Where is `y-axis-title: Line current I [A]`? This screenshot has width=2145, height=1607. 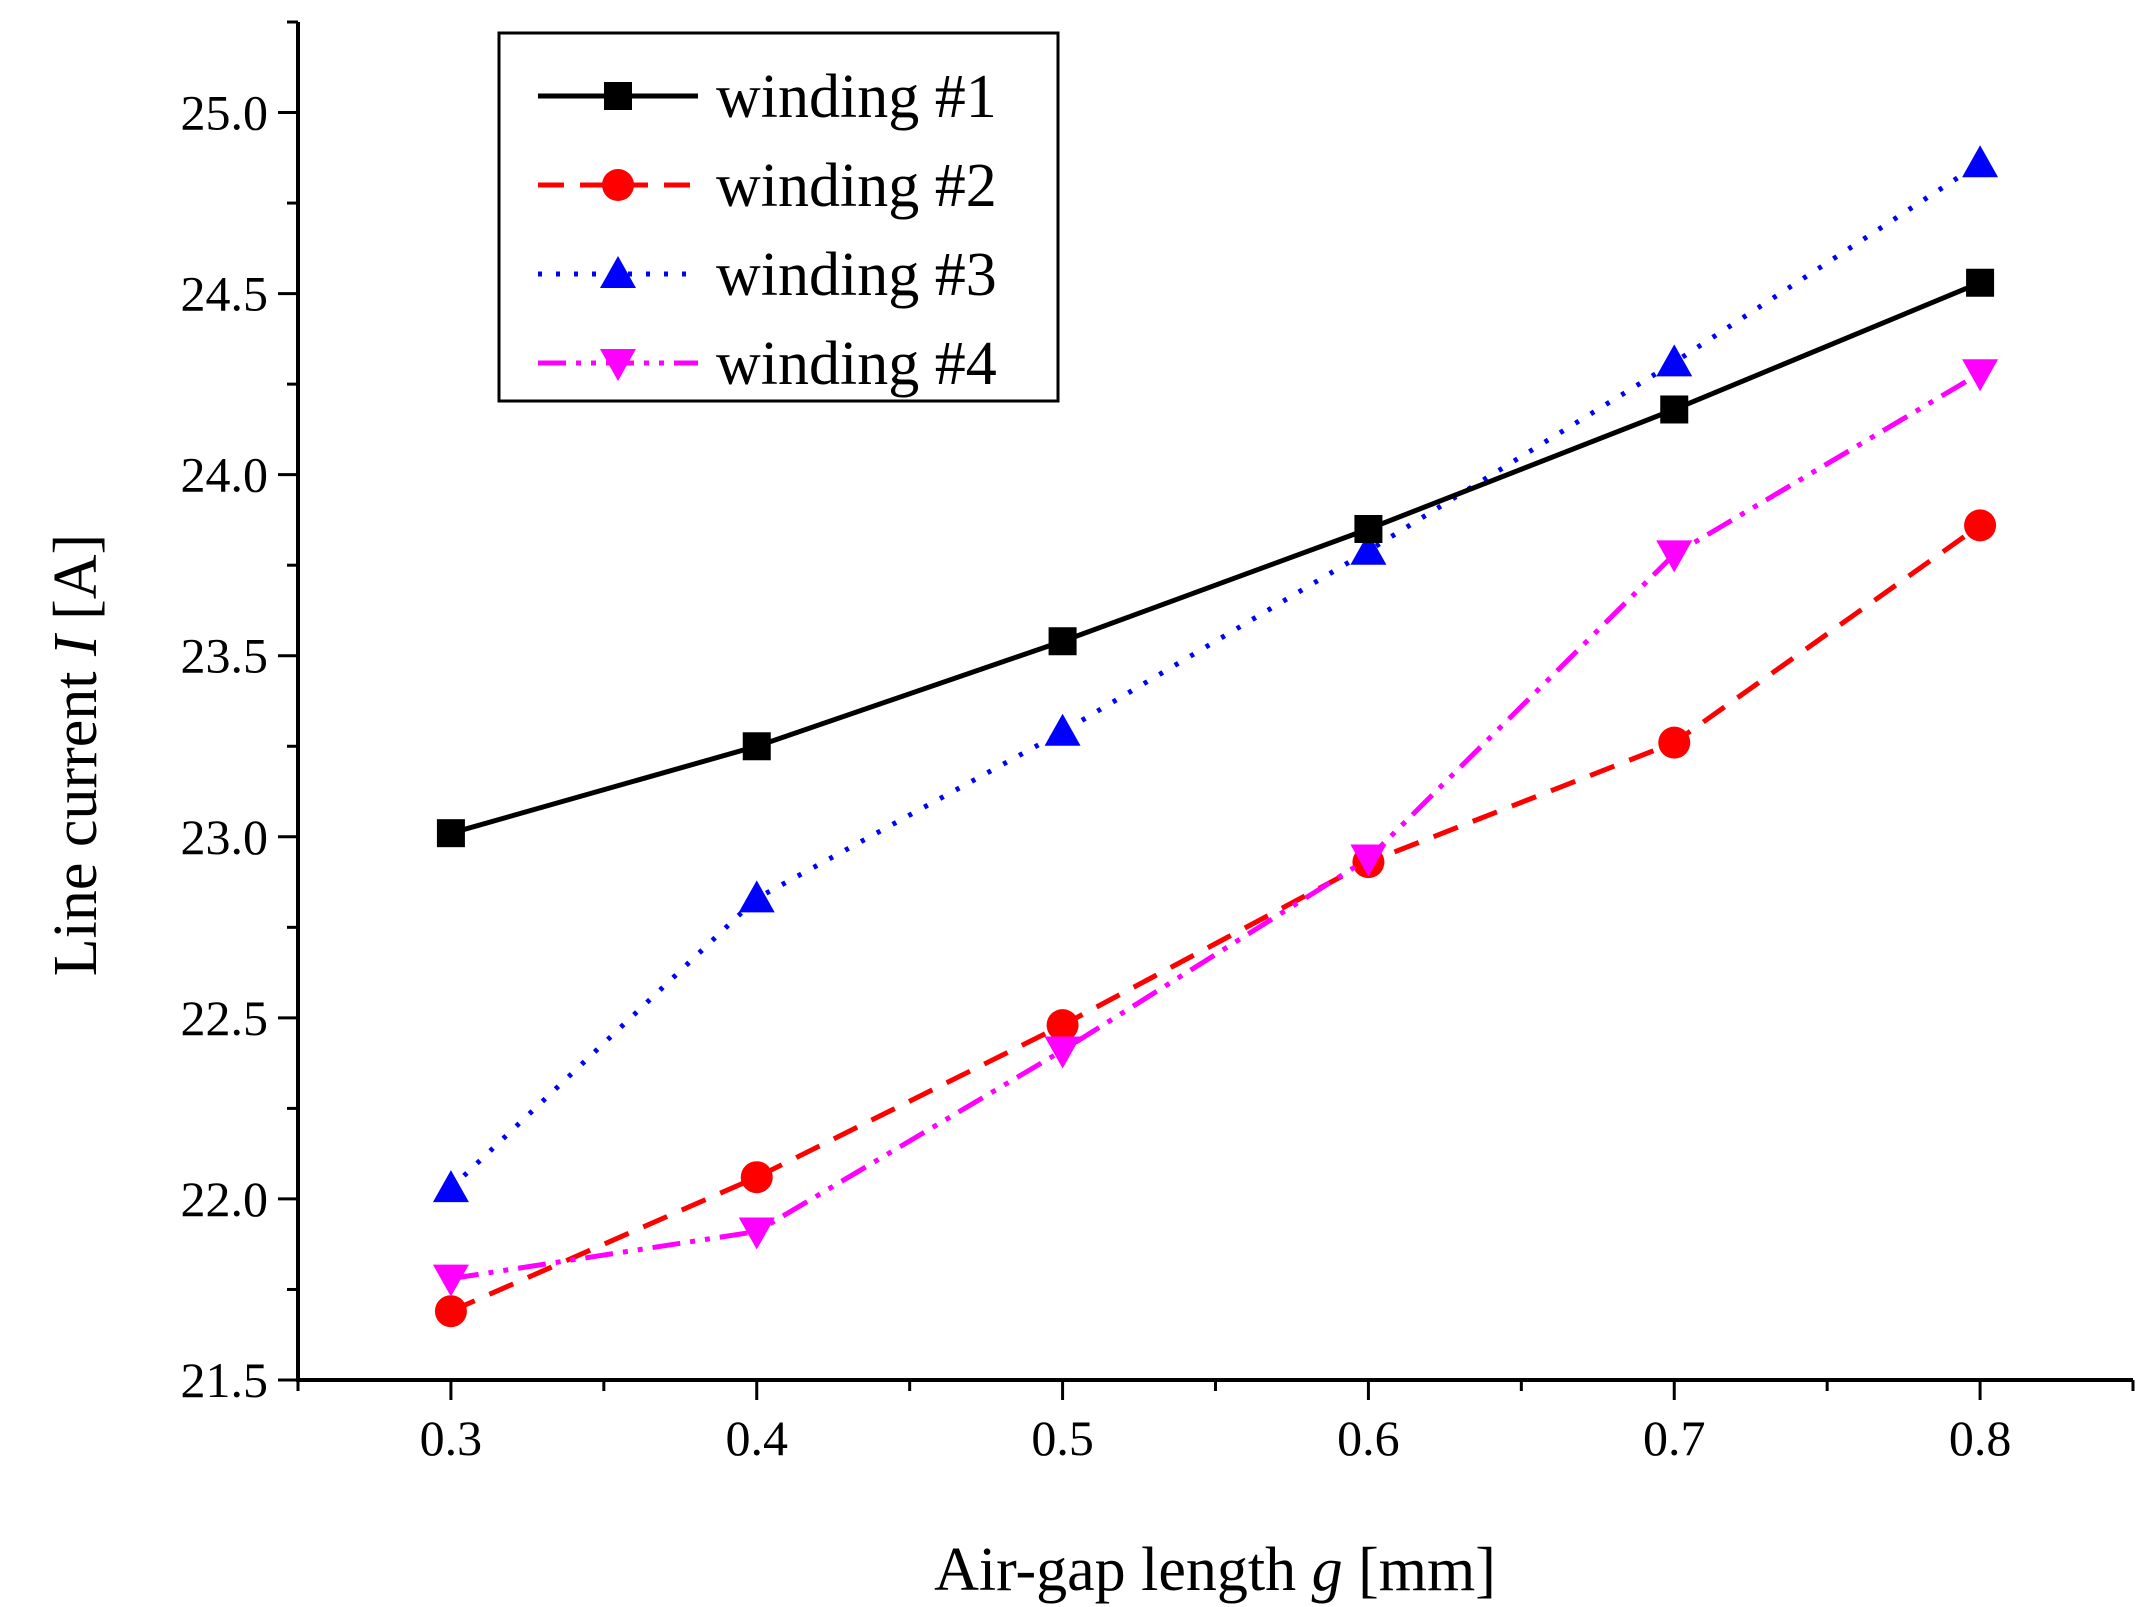
y-axis-title: Line current I [A] is located at coordinates (76, 755).